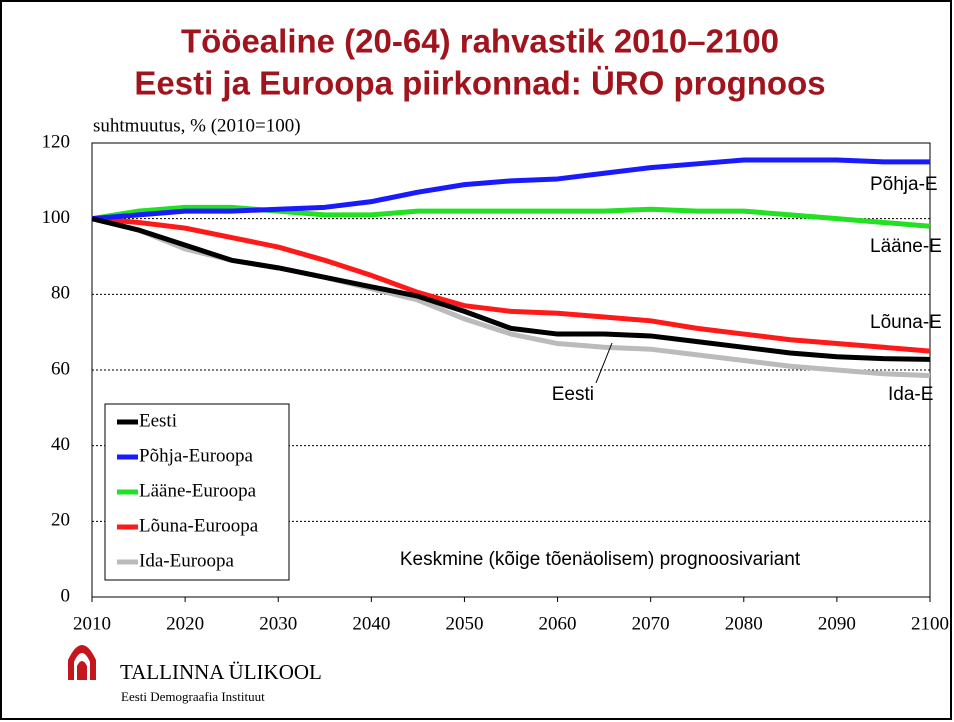 The width and height of the screenshot is (954, 722). Describe the element at coordinates (92, 623) in the screenshot. I see `x-tick-label: 2010` at that location.